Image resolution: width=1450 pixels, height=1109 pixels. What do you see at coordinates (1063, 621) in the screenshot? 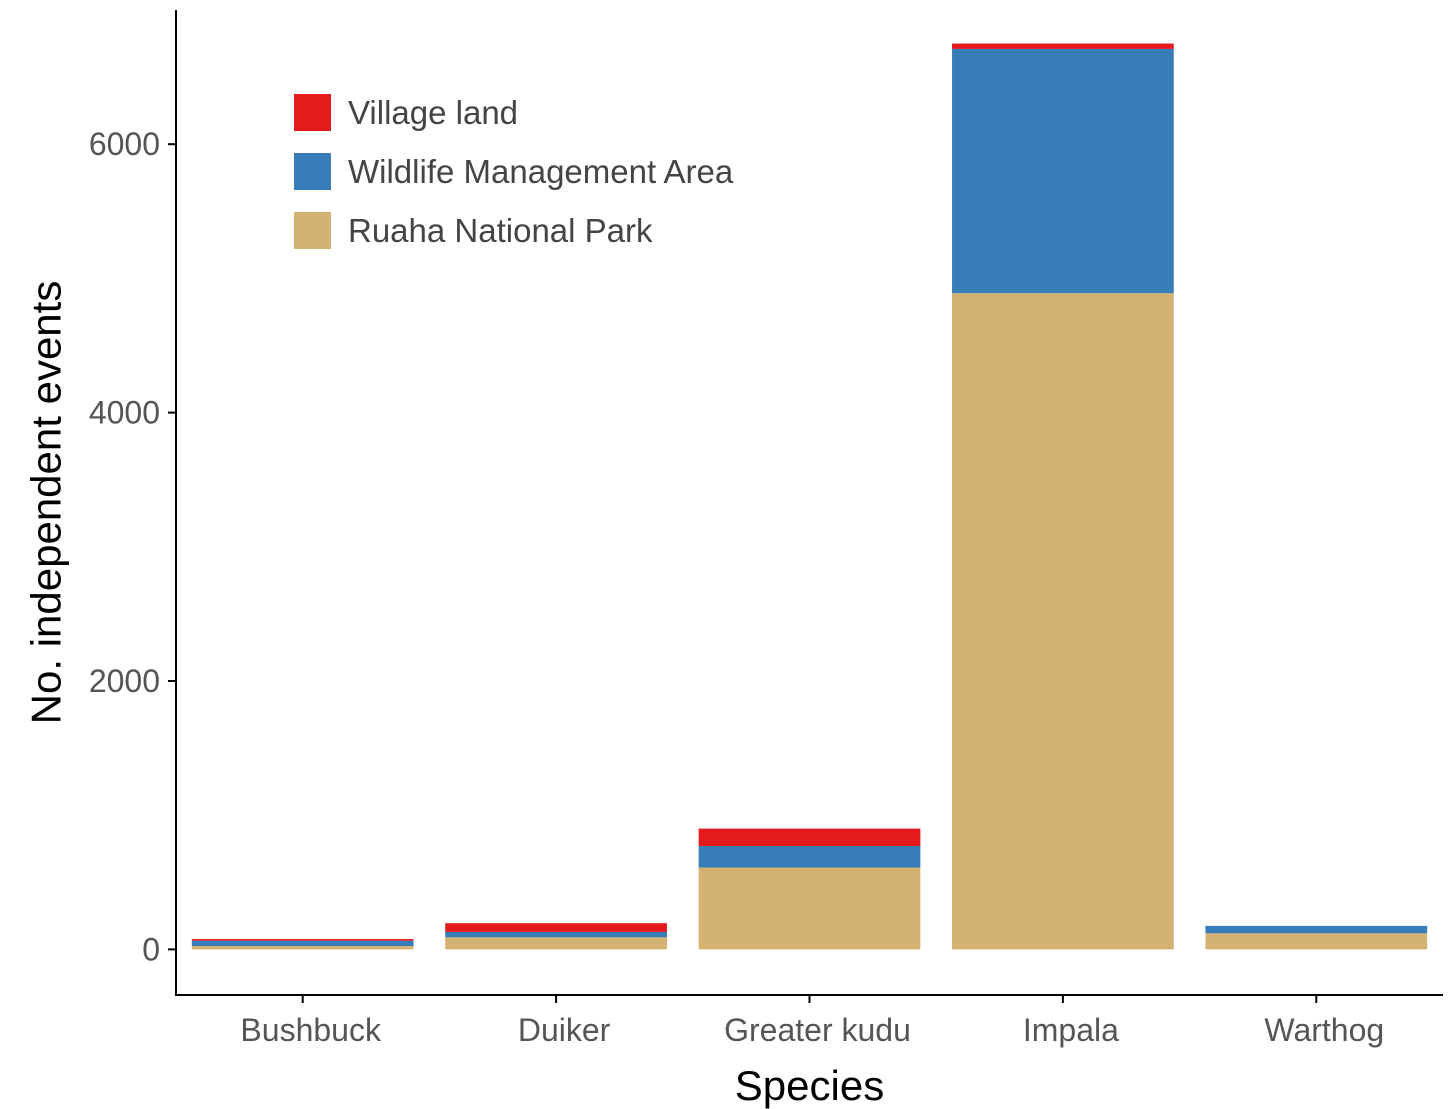
I see `bar-impala-ruaha-national-park` at bounding box center [1063, 621].